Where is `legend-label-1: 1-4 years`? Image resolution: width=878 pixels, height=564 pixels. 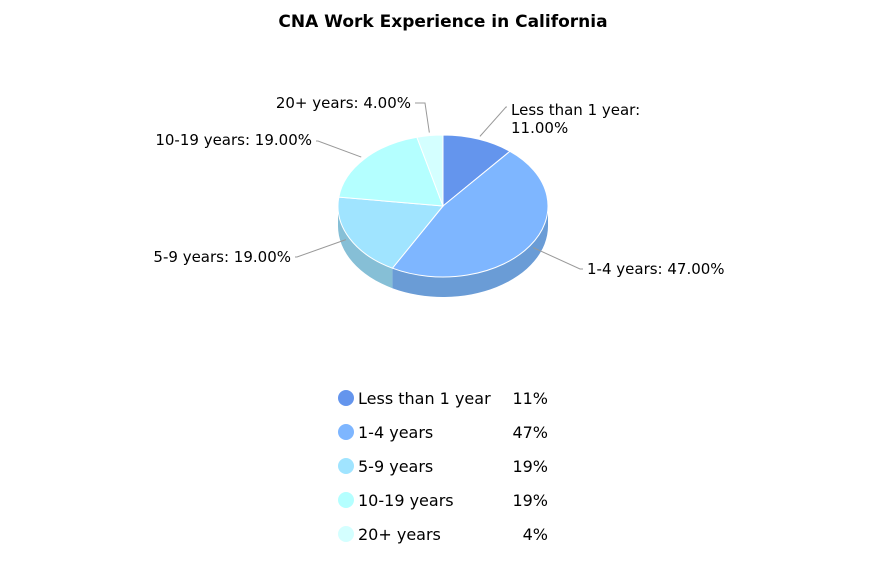 legend-label-1: 1-4 years is located at coordinates (395, 432).